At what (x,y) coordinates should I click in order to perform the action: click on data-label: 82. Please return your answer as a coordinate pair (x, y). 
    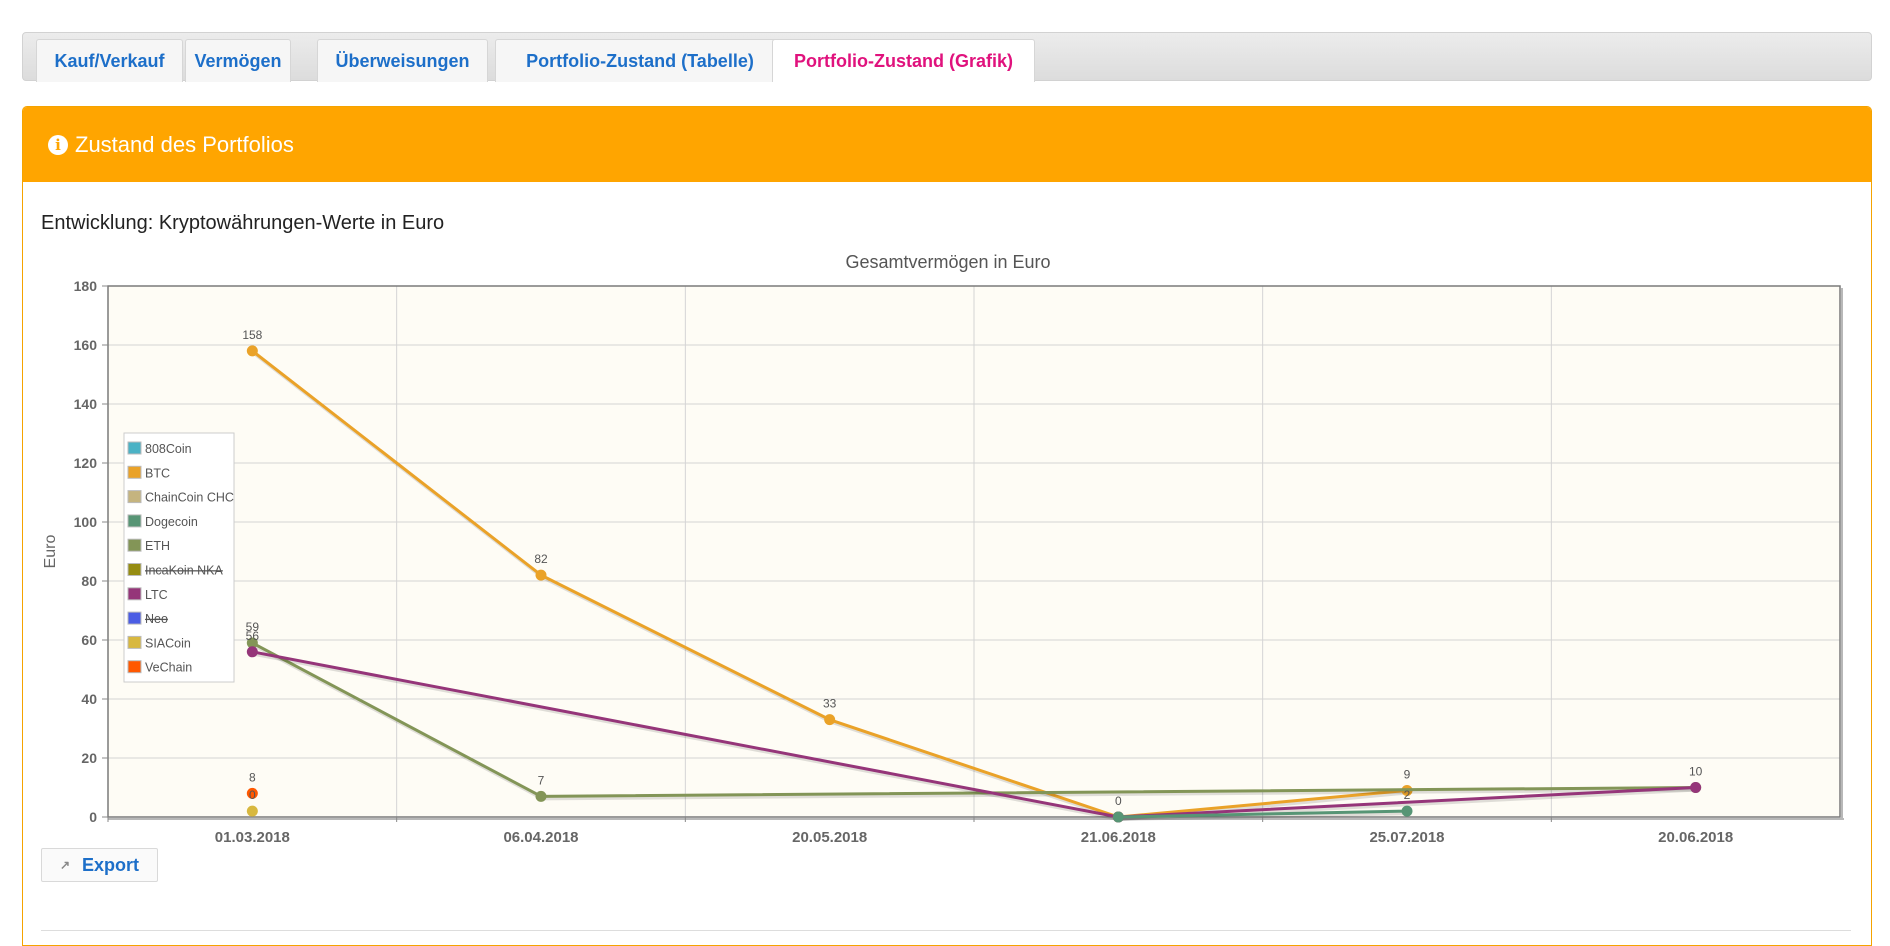
    Looking at the image, I should click on (541, 559).